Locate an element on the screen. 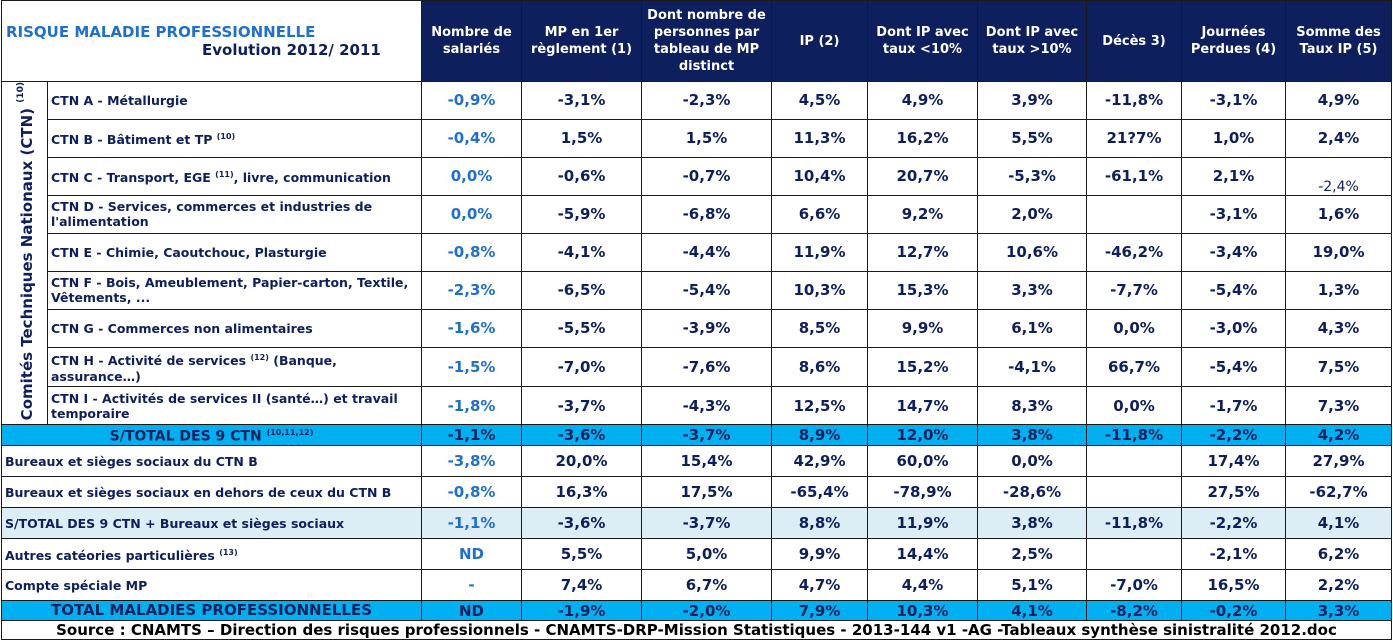 This screenshot has height=640, width=1393. value-cell: 14,4% is located at coordinates (922, 554).